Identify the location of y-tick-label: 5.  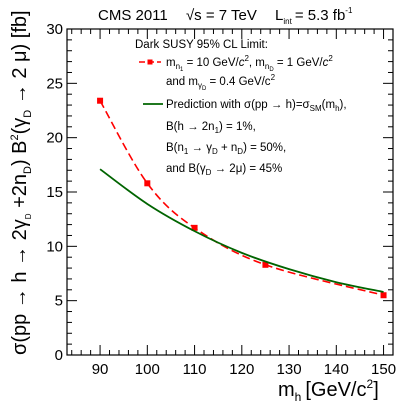
(59, 301).